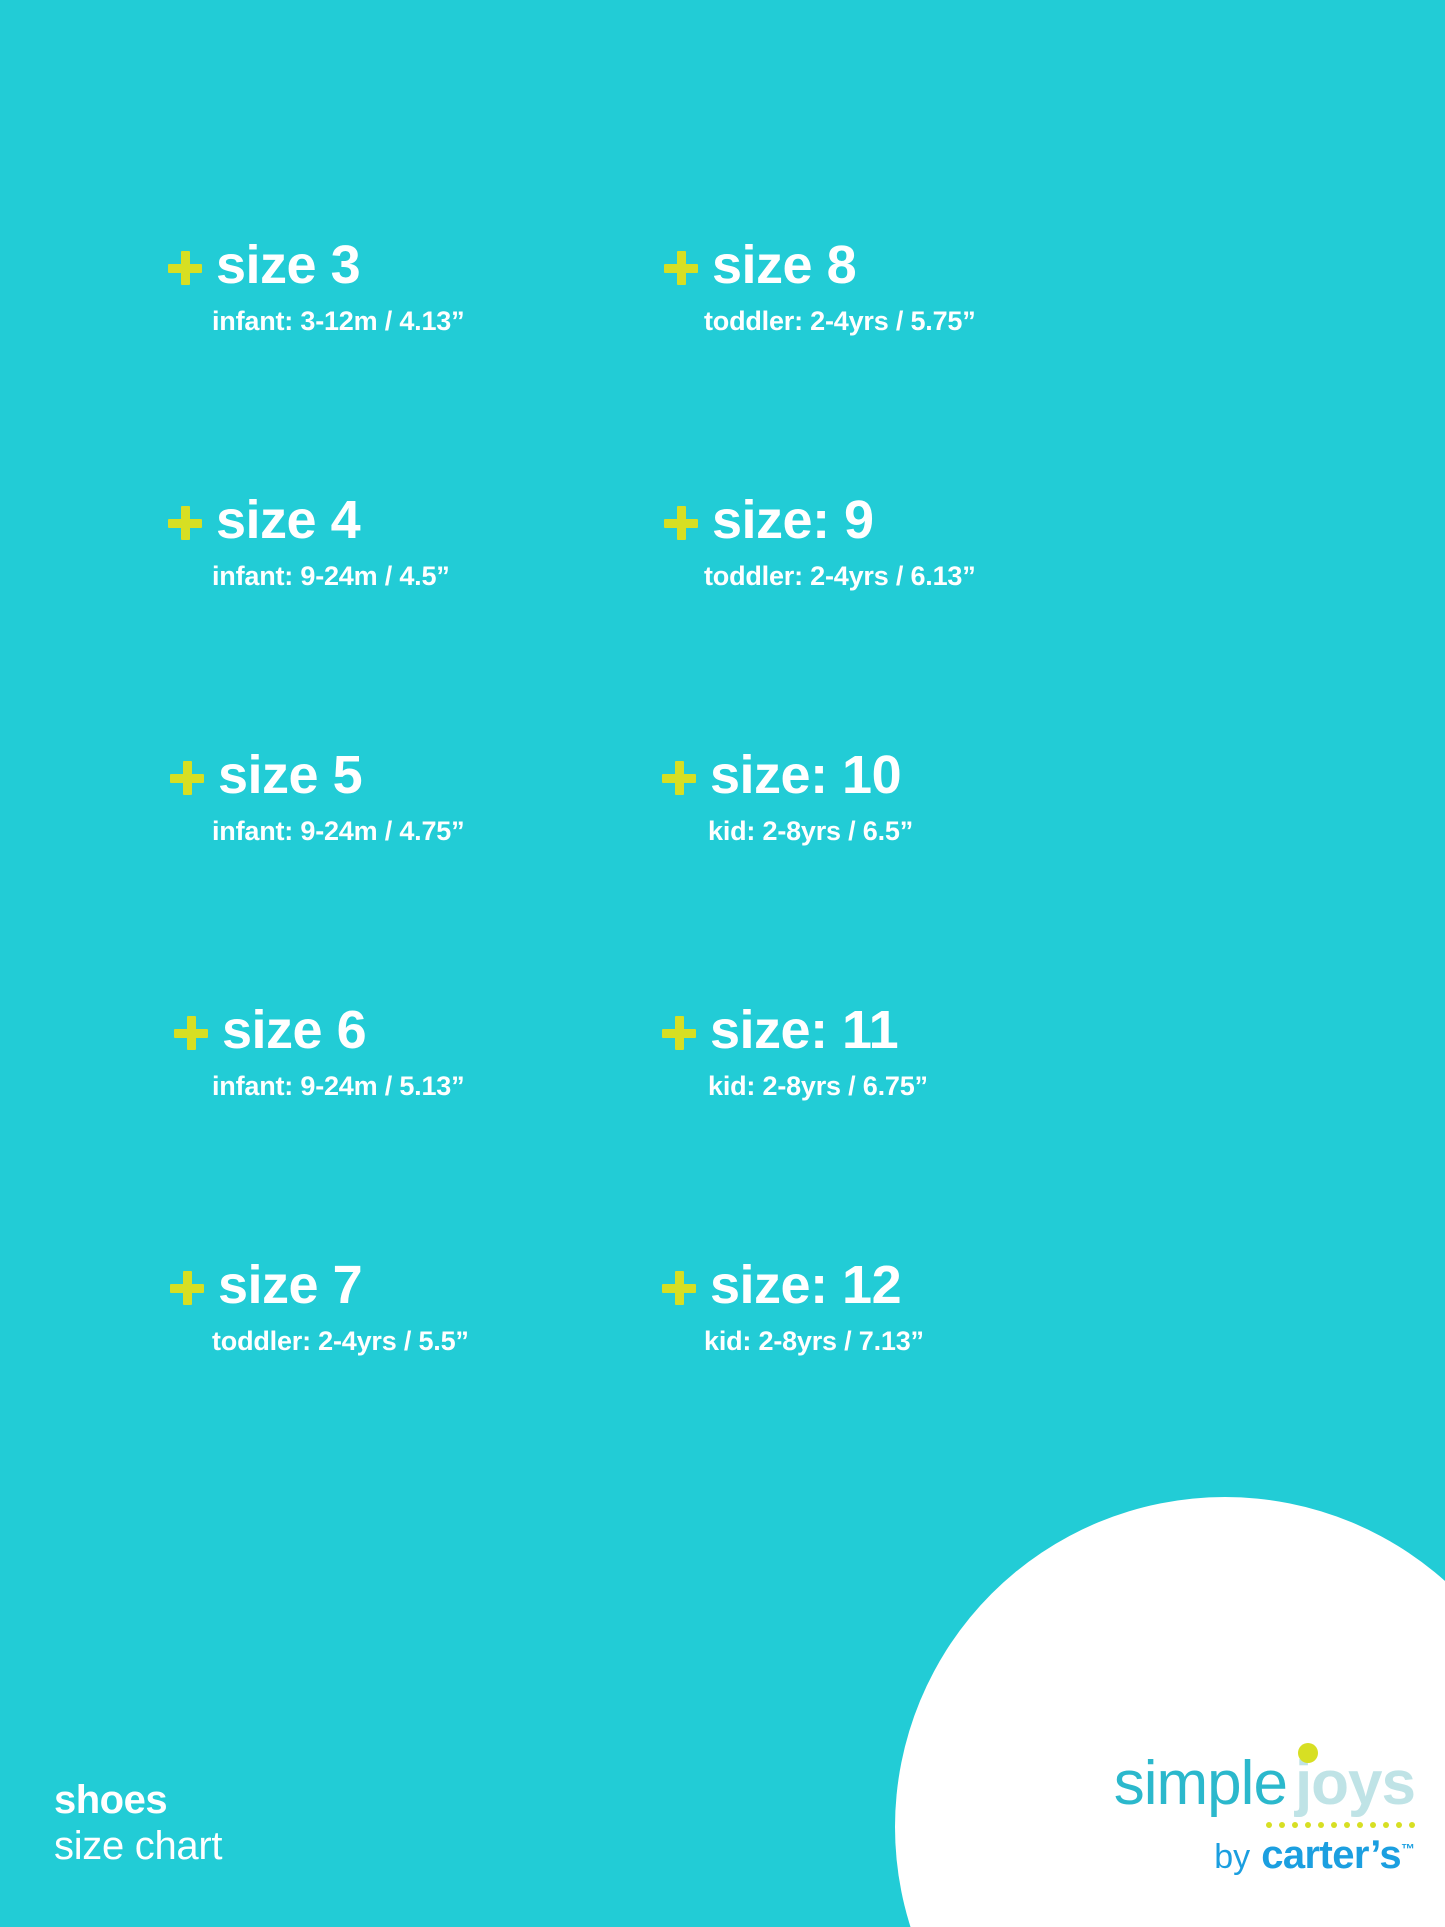 This screenshot has width=1445, height=1927. What do you see at coordinates (930, 775) in the screenshot?
I see `size-entry-heading: size: 10` at bounding box center [930, 775].